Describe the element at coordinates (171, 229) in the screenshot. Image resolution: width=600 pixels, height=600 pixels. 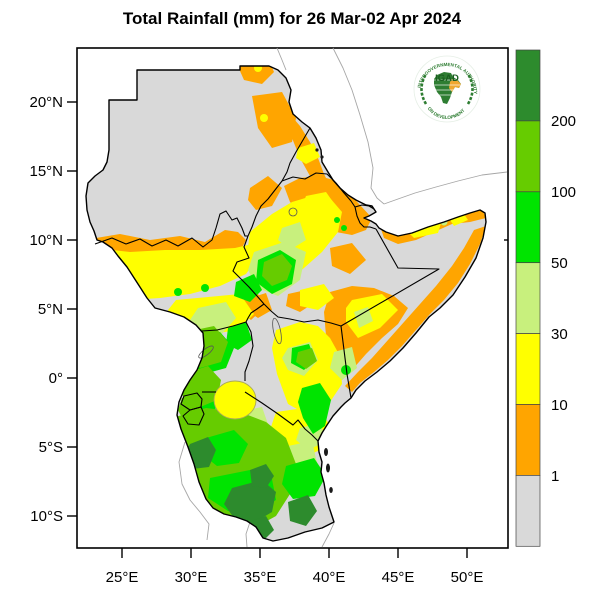
I see `border-sudan-southsudan` at that location.